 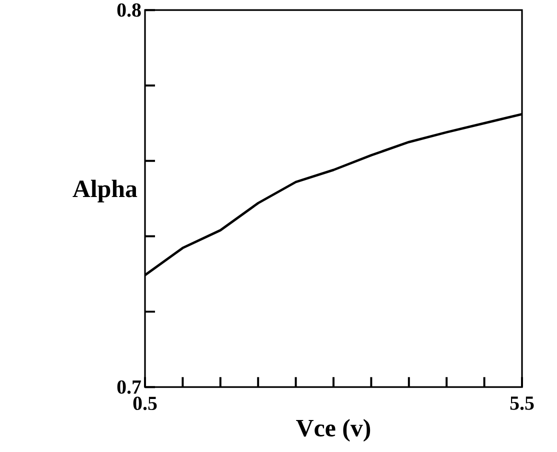 What do you see at coordinates (333, 430) in the screenshot?
I see `x-axis-title: Vce (v)` at bounding box center [333, 430].